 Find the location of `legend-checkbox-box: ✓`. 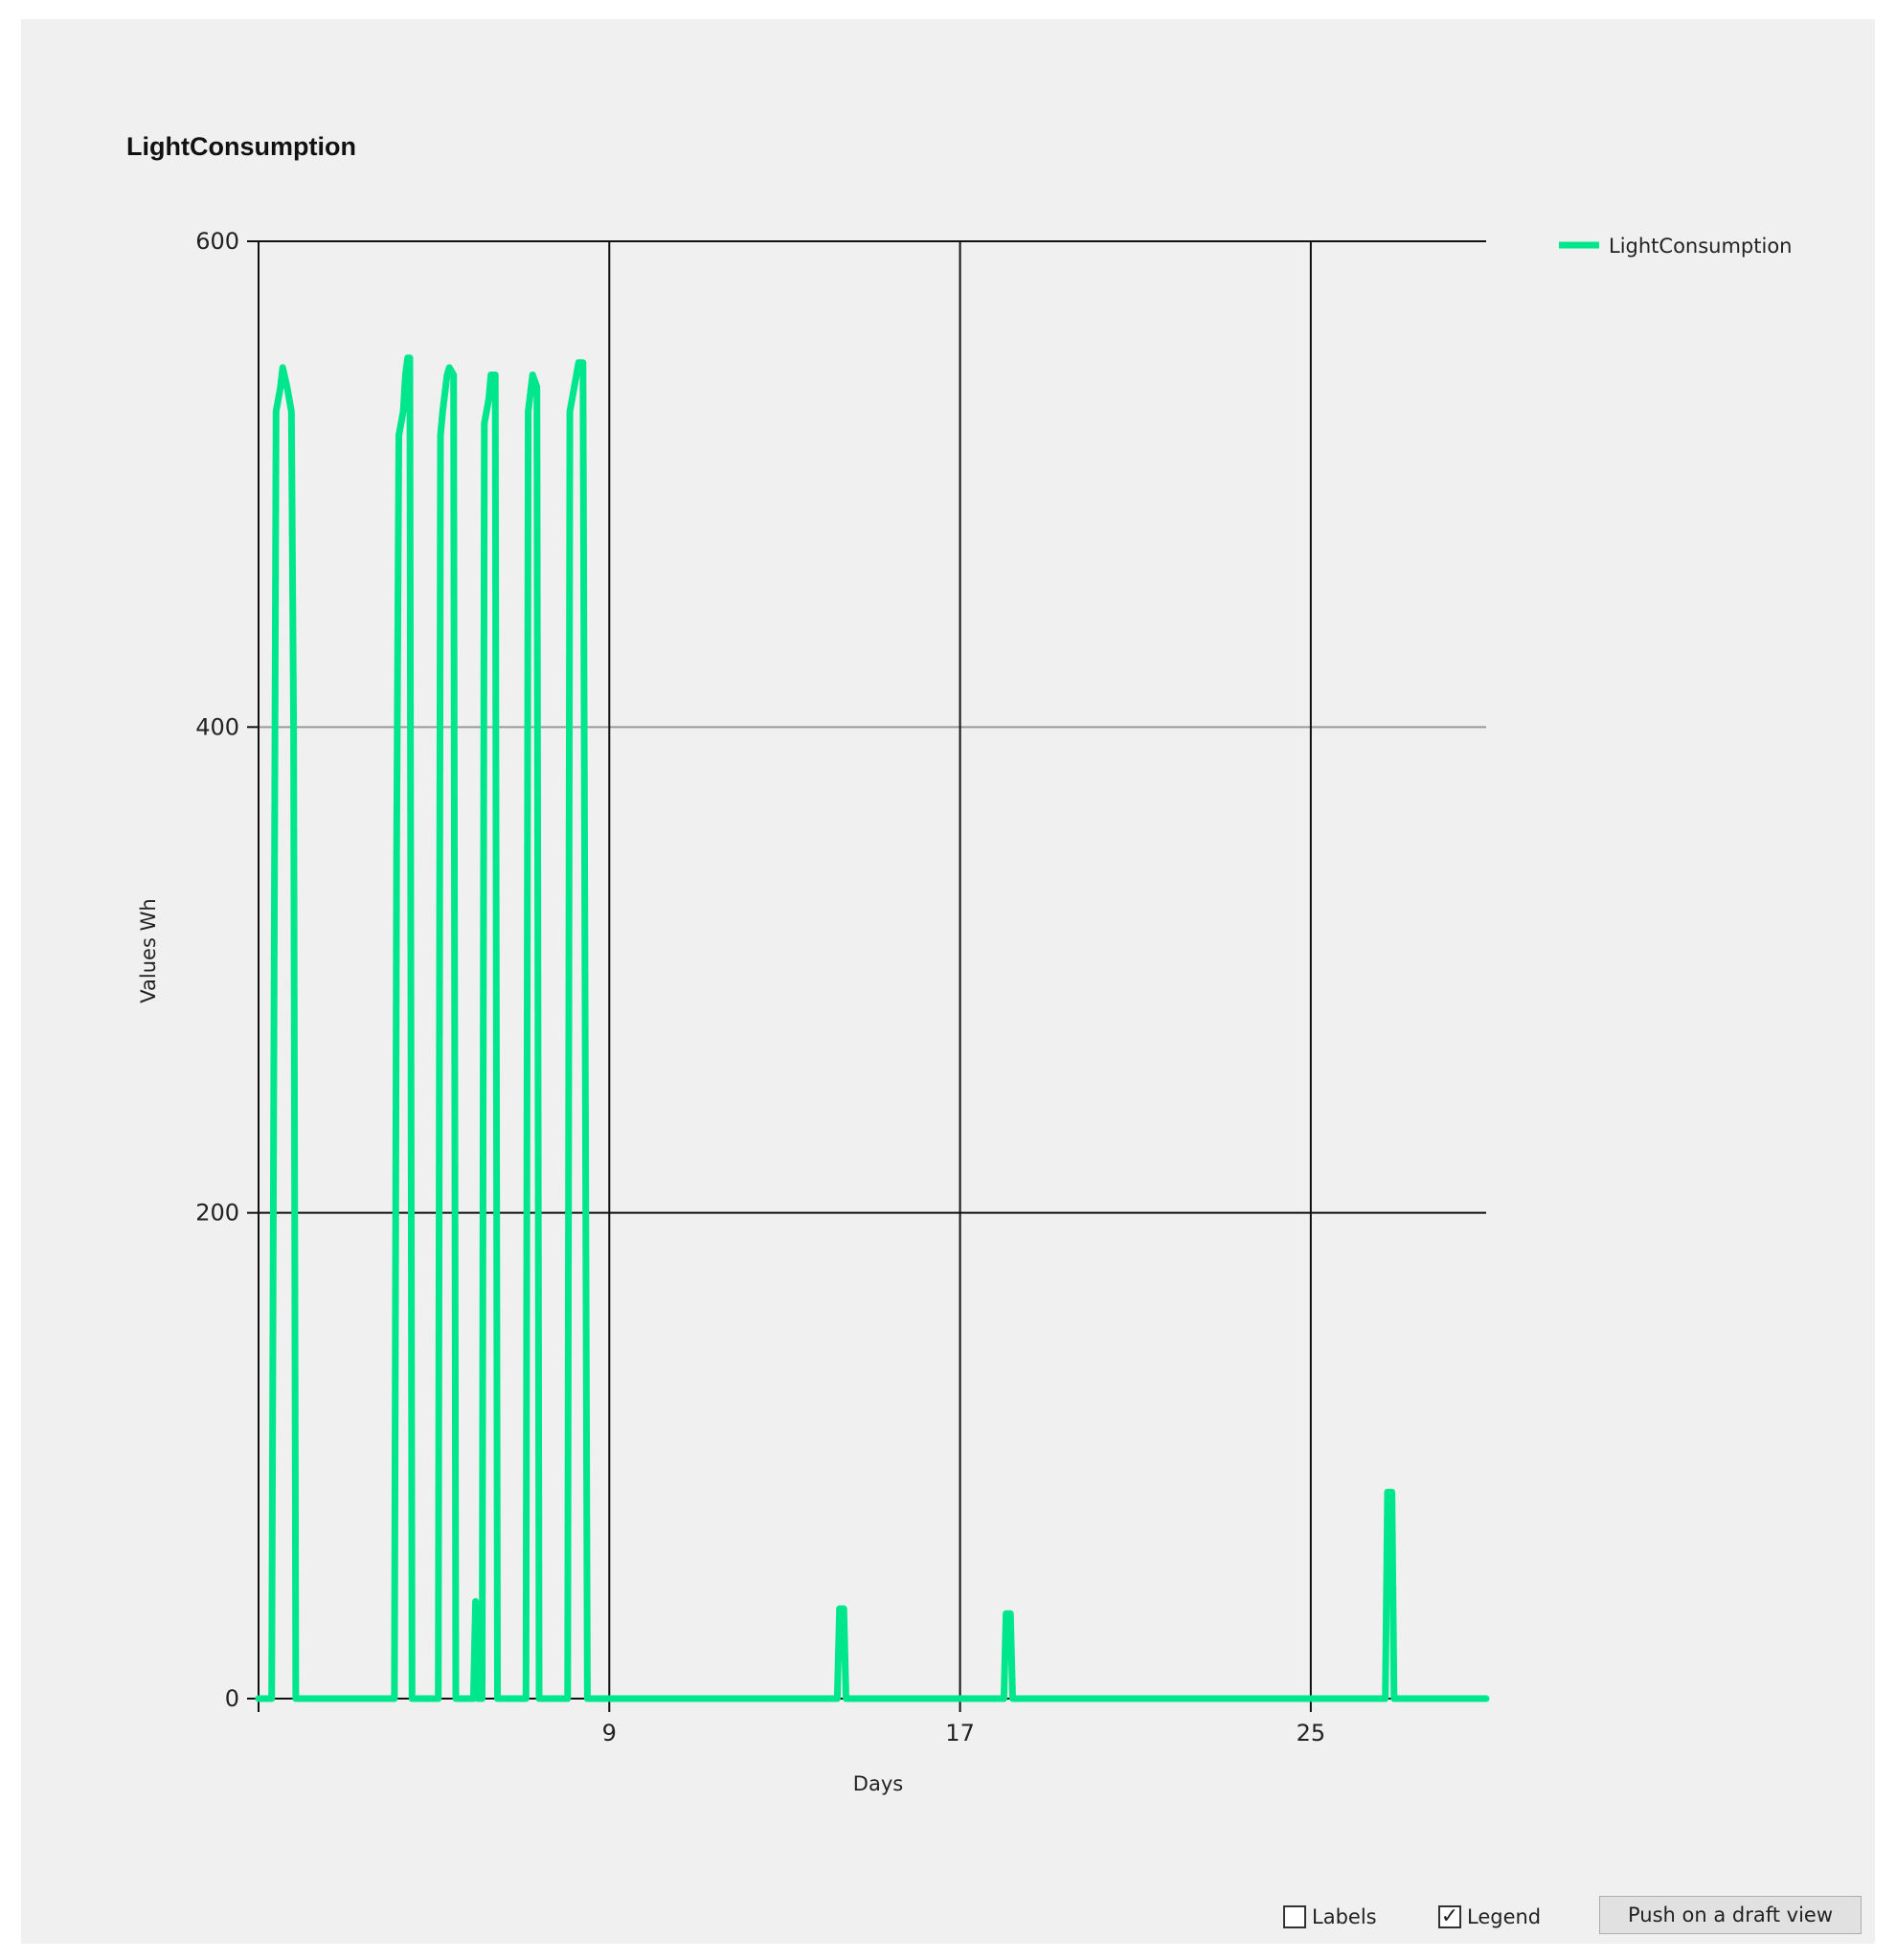

legend-checkbox-box: ✓ is located at coordinates (1449, 1916).